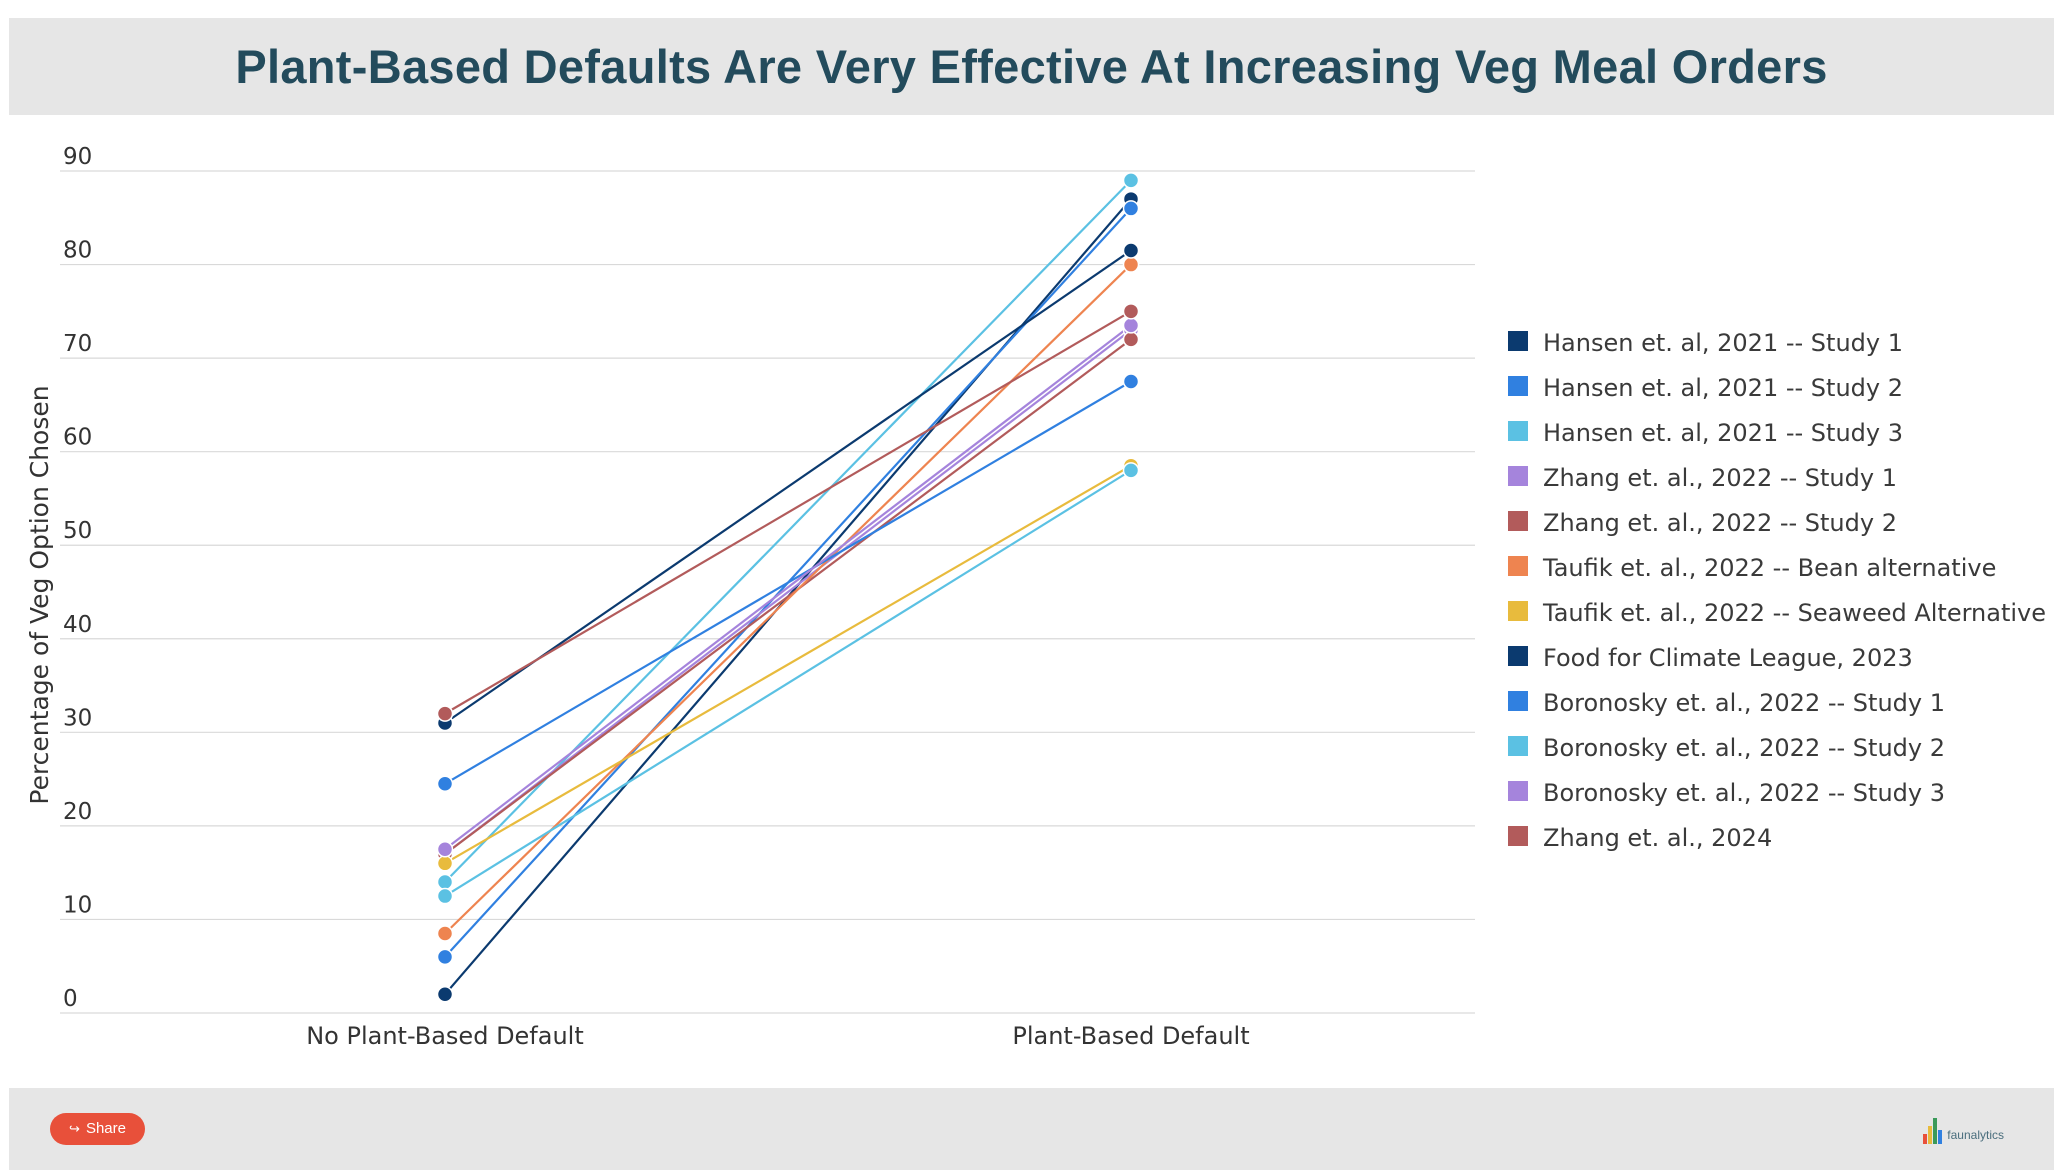 The width and height of the screenshot is (2058, 1170). What do you see at coordinates (1723, 343) in the screenshot?
I see `legend-label: Hansen et. al, 2021 -- Study 1` at bounding box center [1723, 343].